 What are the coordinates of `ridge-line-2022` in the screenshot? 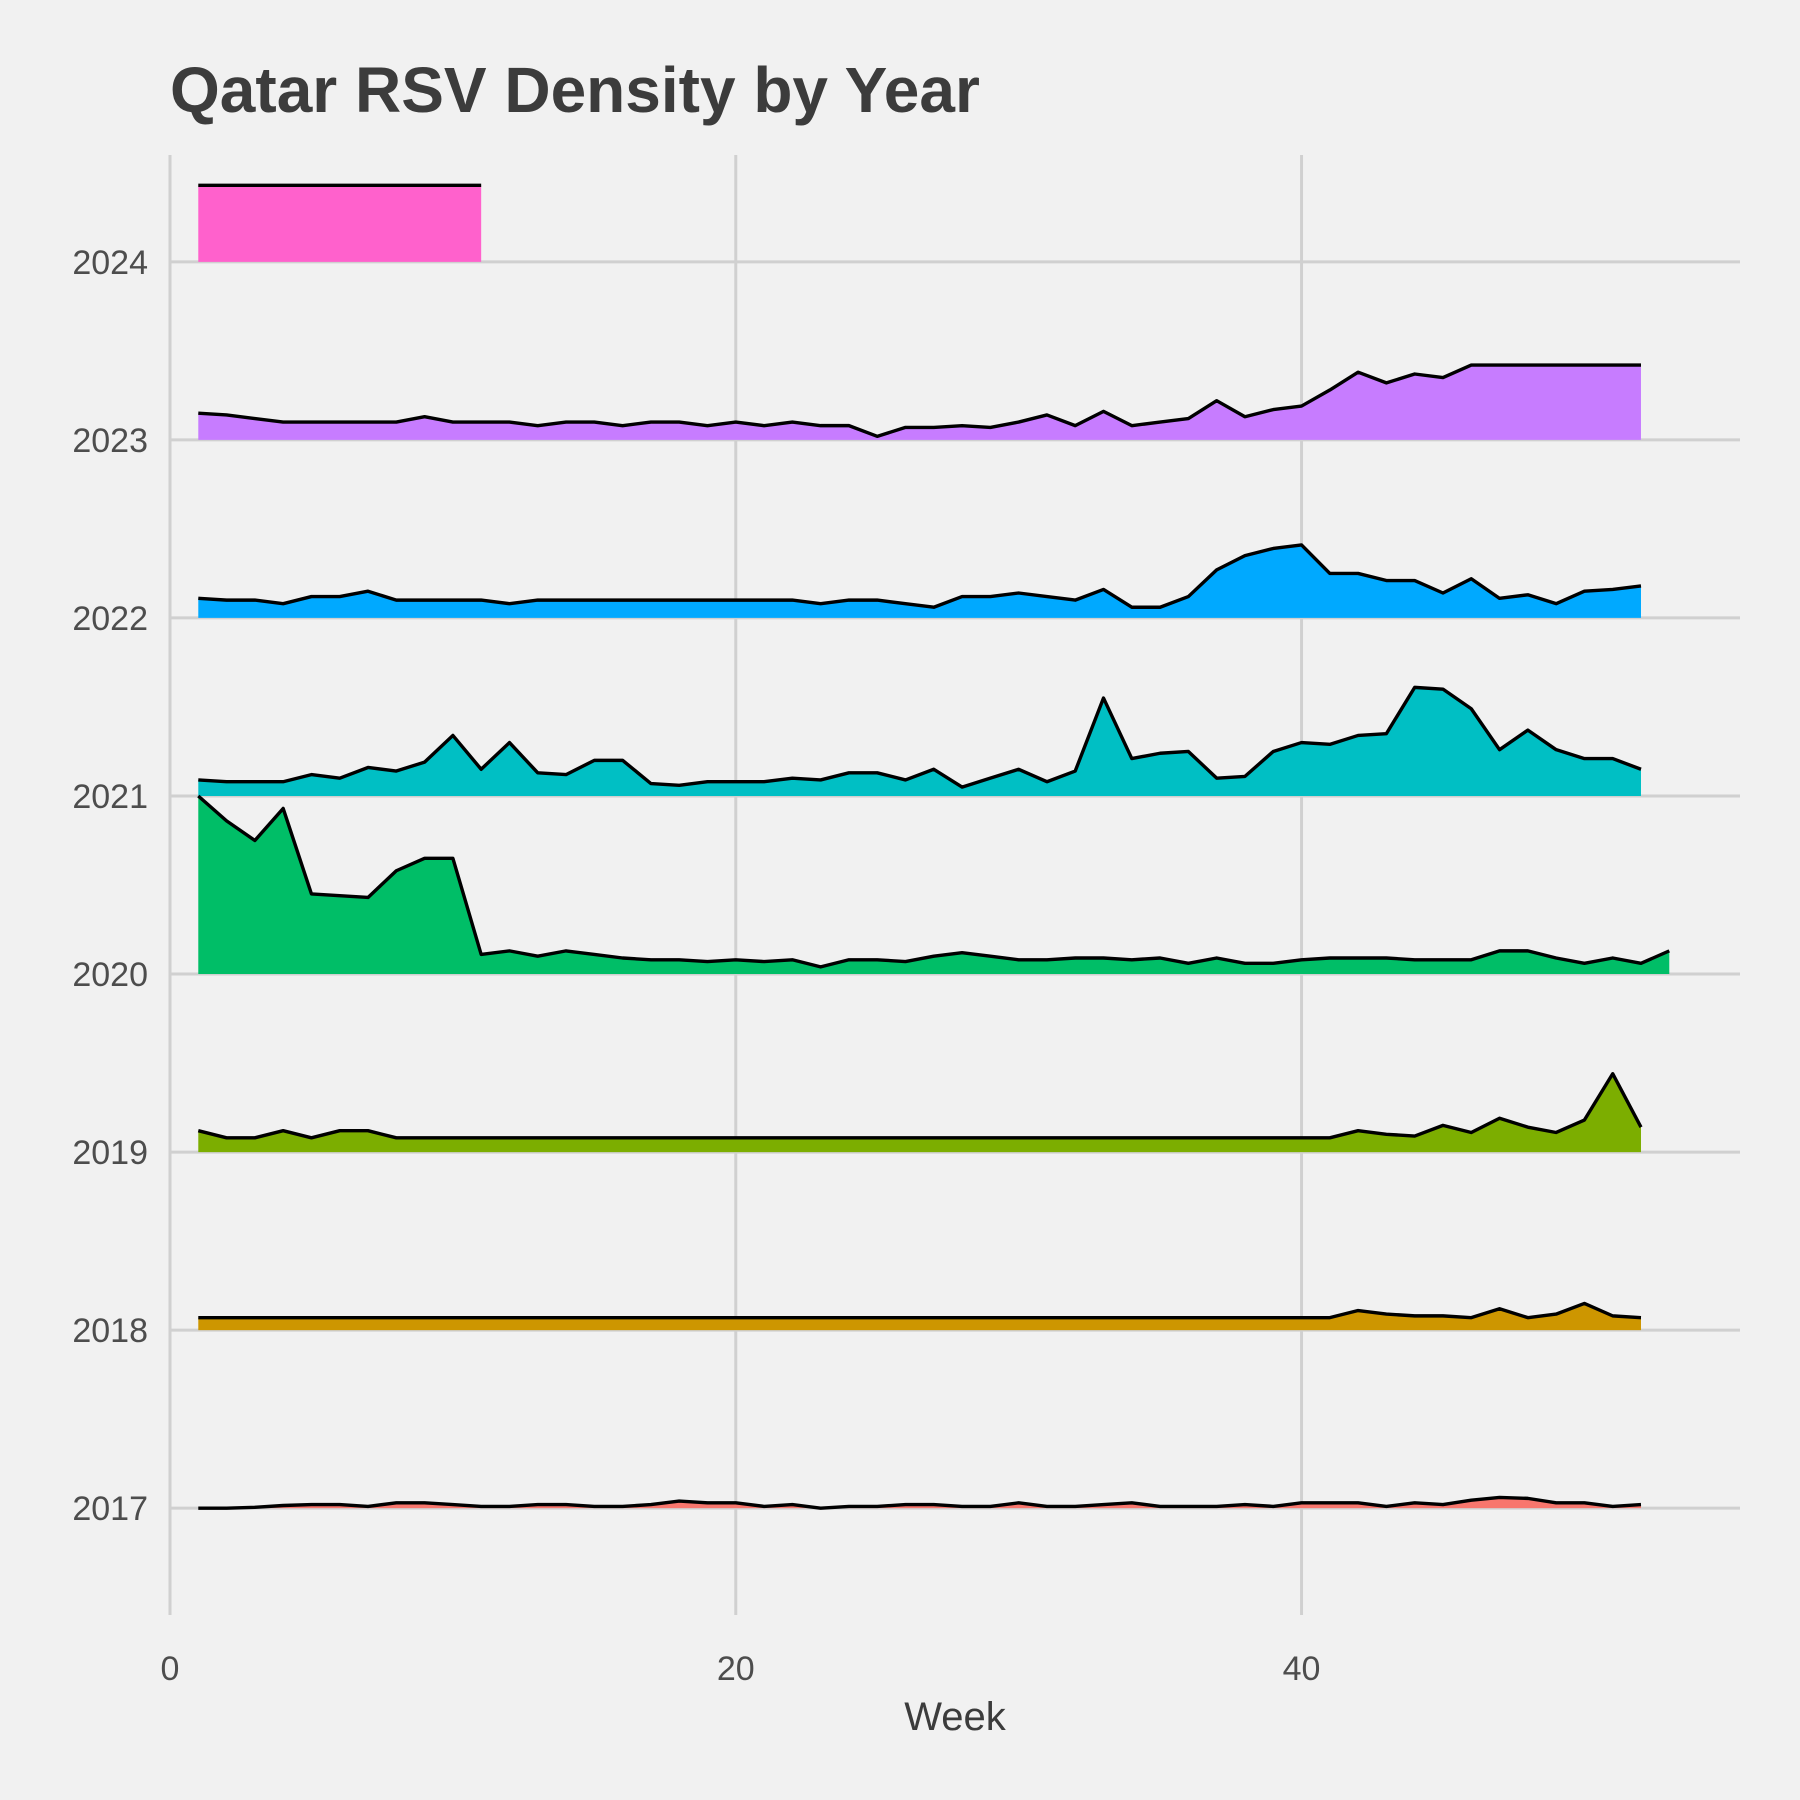 It's located at (920, 576).